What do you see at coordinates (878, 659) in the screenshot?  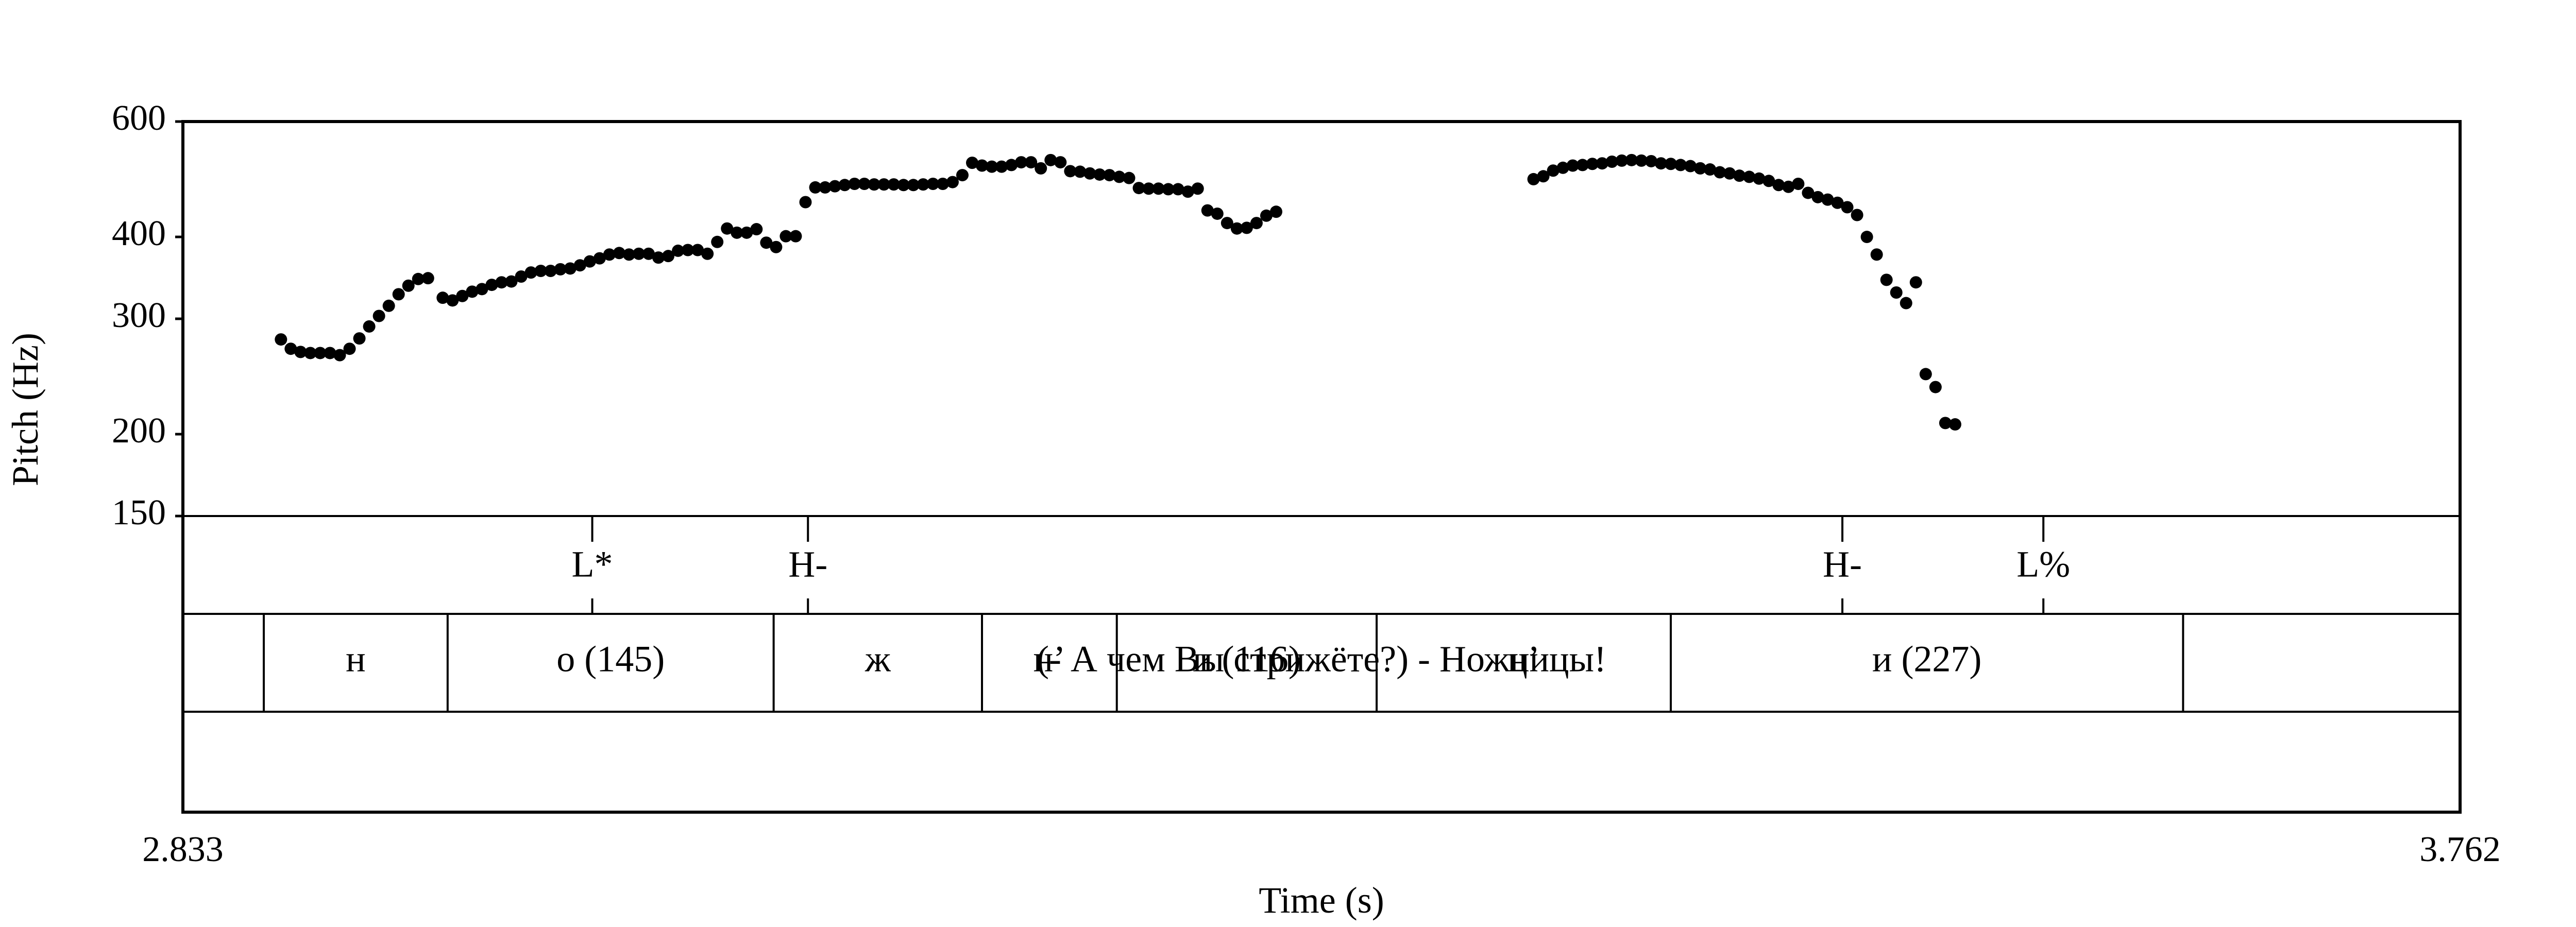 I see `segment-label: ж` at bounding box center [878, 659].